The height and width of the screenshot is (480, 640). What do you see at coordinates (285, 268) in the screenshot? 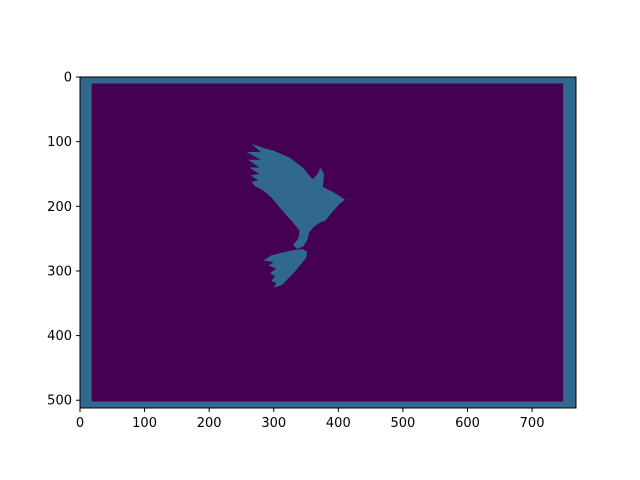
I see `heatmap-prey-region` at bounding box center [285, 268].